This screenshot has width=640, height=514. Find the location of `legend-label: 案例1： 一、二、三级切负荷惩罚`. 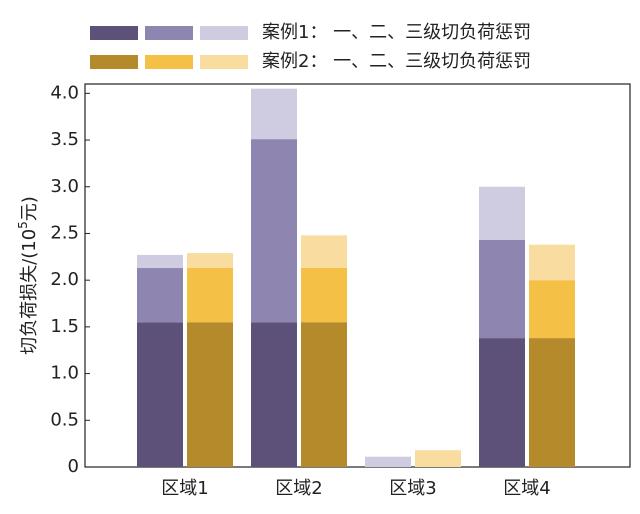

legend-label: 案例1： 一、二、三级切负荷惩罚 is located at coordinates (396, 32).